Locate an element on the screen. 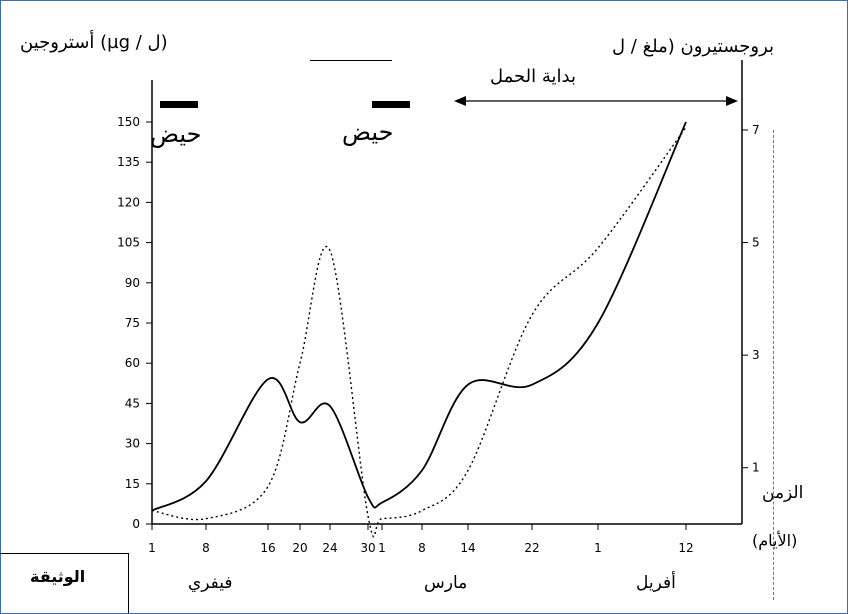  left-tick-label: 60 is located at coordinates (132, 363).